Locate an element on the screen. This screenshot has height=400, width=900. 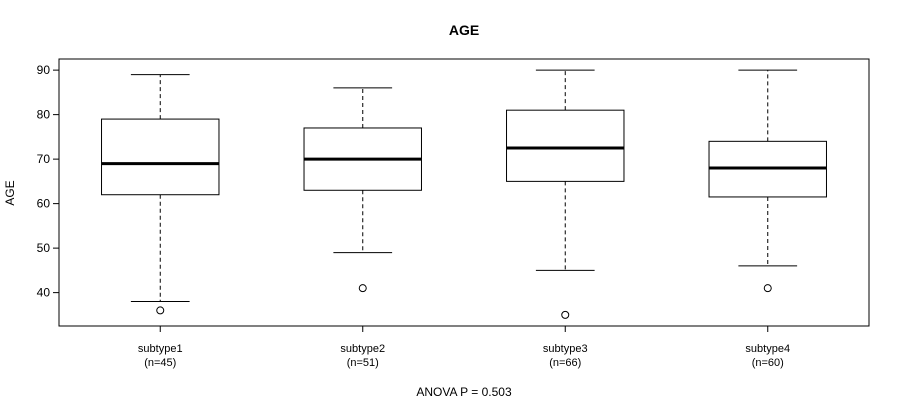
y-tick-label-90: 90 is located at coordinates (44, 70).